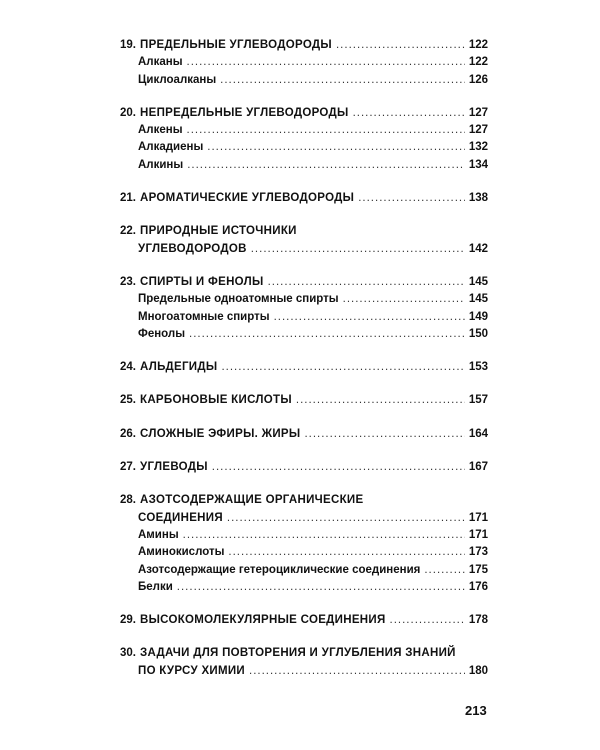 This screenshot has width=600, height=750. Describe the element at coordinates (478, 79) in the screenshot. I see `entry-page: 126` at that location.